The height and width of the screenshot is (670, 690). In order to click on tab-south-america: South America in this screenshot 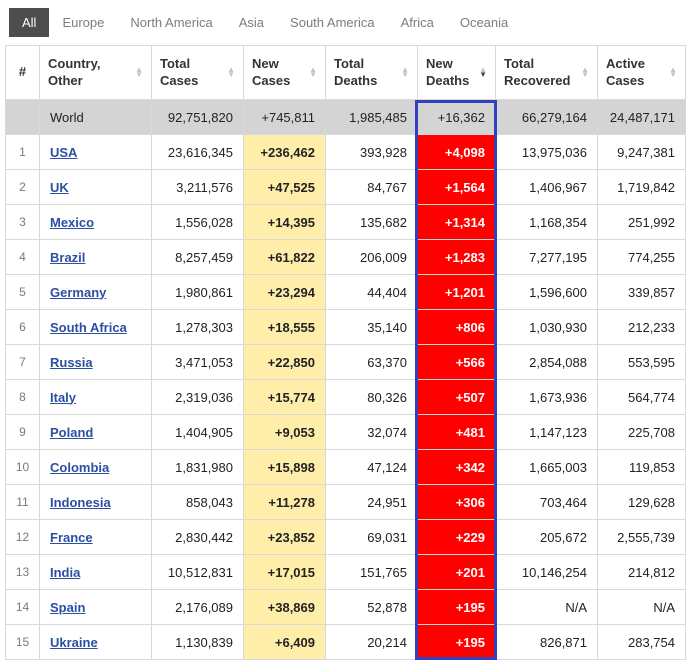, I will do `click(332, 22)`.